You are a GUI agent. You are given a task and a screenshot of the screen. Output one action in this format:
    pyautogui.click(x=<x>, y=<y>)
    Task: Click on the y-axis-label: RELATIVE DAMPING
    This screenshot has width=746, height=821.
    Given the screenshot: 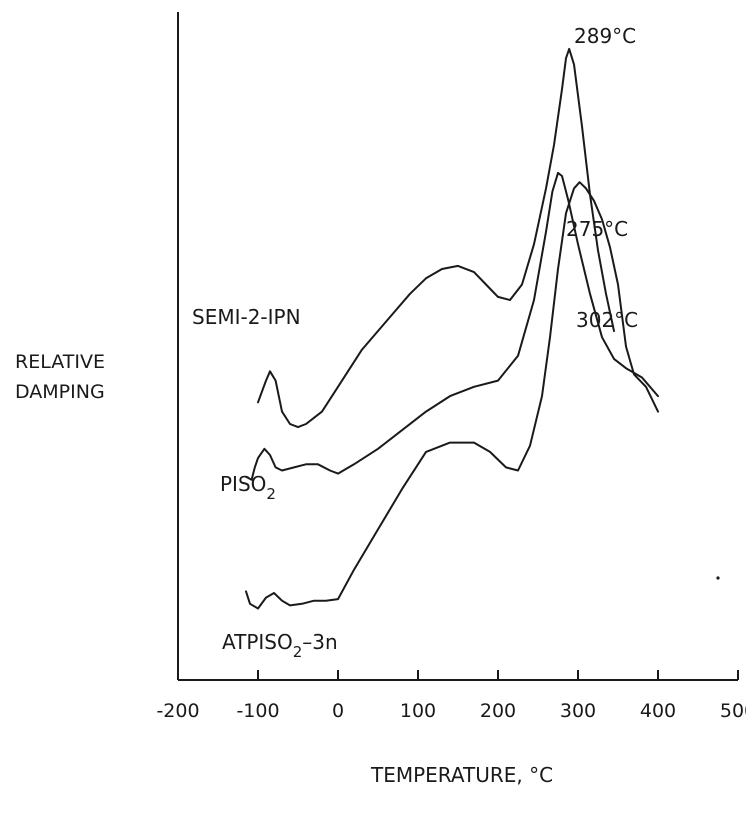 What is the action you would take?
    pyautogui.click(x=60, y=377)
    